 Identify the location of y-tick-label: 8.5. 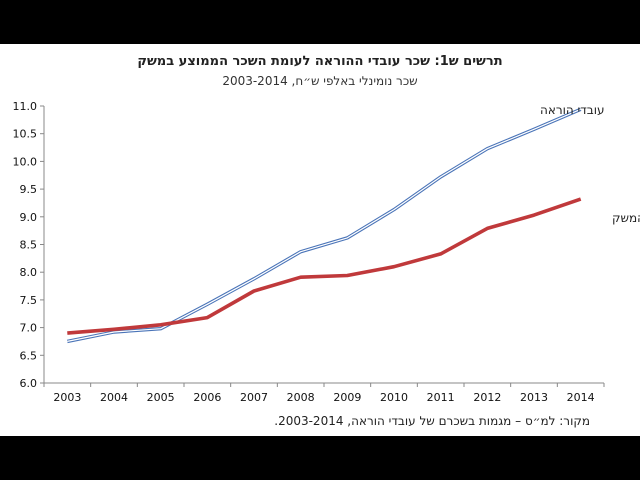
(29, 245).